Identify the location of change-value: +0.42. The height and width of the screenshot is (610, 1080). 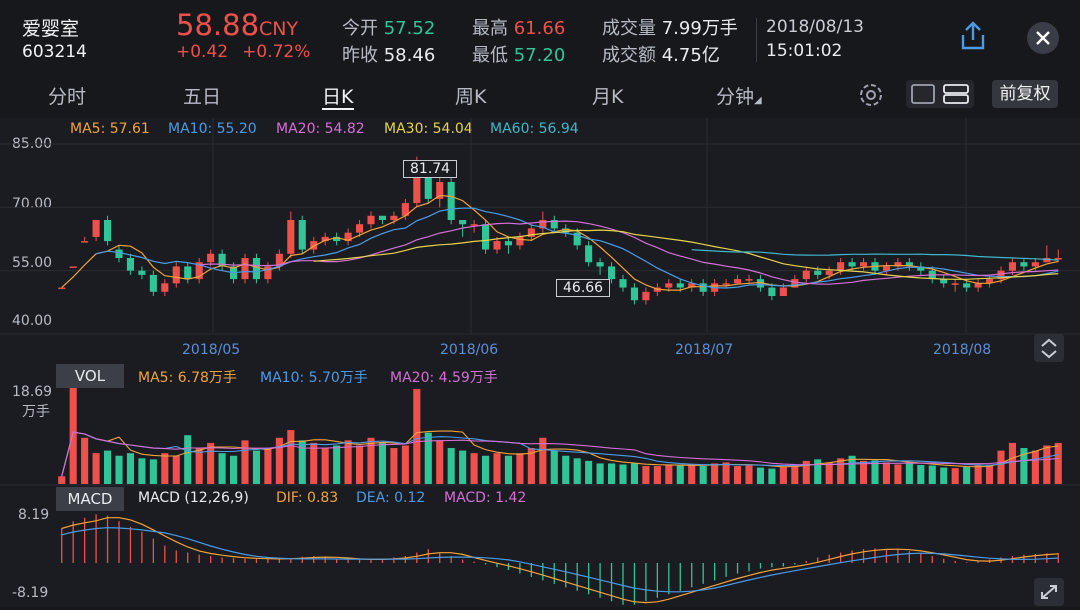
(202, 52).